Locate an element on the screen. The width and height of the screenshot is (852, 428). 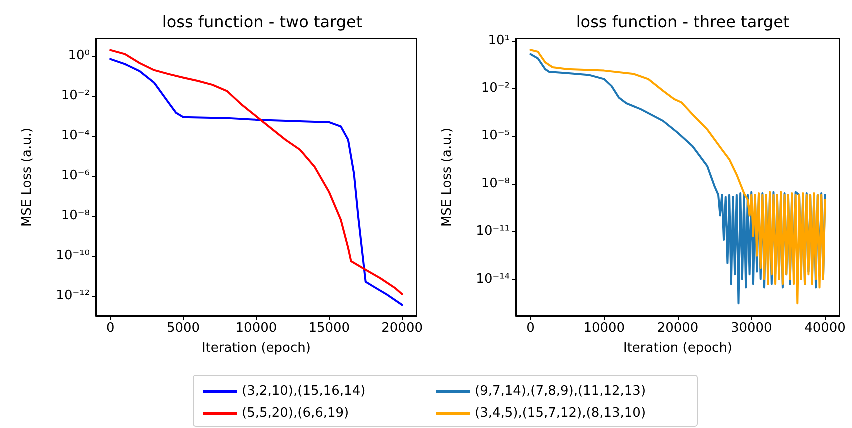
x-tick-label: 30000 is located at coordinates (751, 328).